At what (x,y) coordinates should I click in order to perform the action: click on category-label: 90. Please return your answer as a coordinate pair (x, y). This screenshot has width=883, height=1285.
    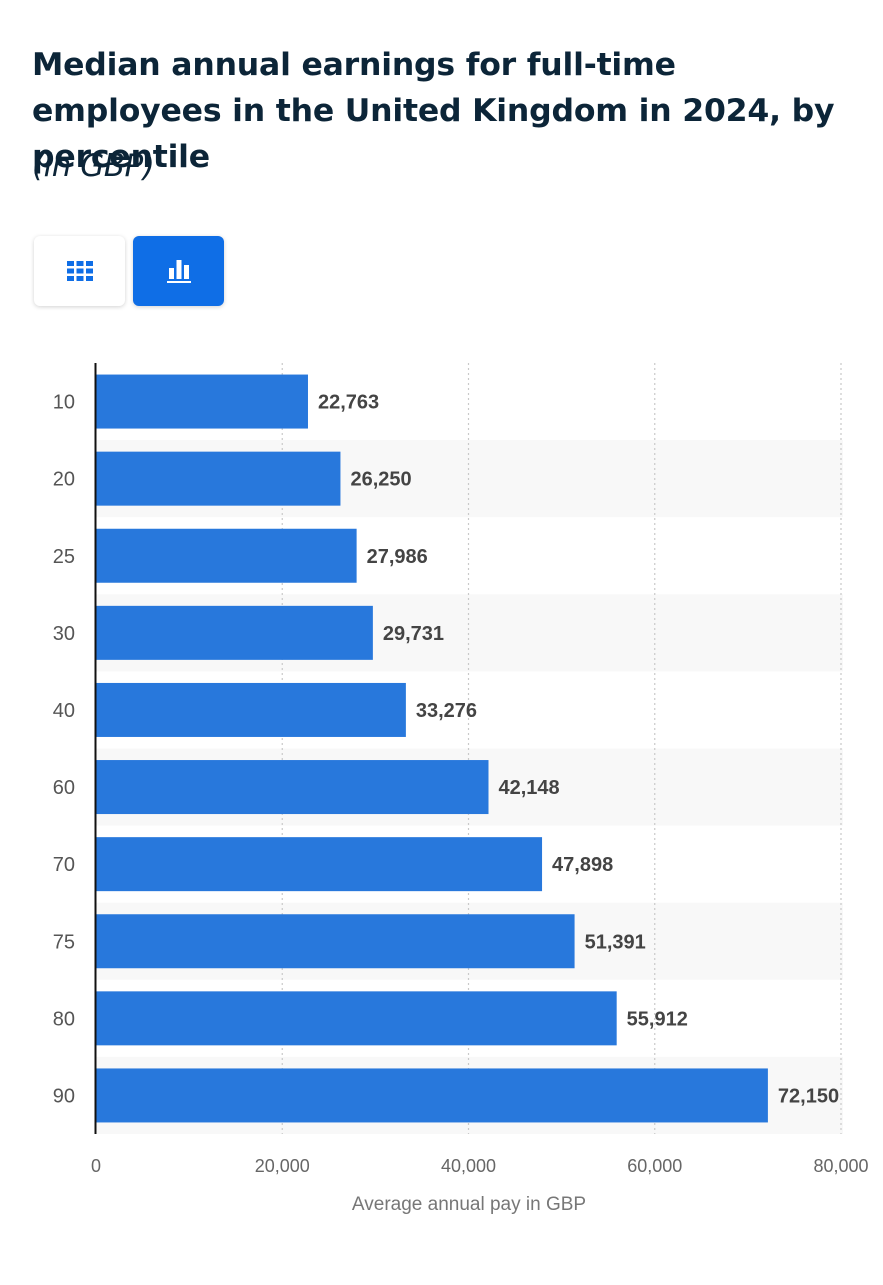
    Looking at the image, I should click on (64, 1096).